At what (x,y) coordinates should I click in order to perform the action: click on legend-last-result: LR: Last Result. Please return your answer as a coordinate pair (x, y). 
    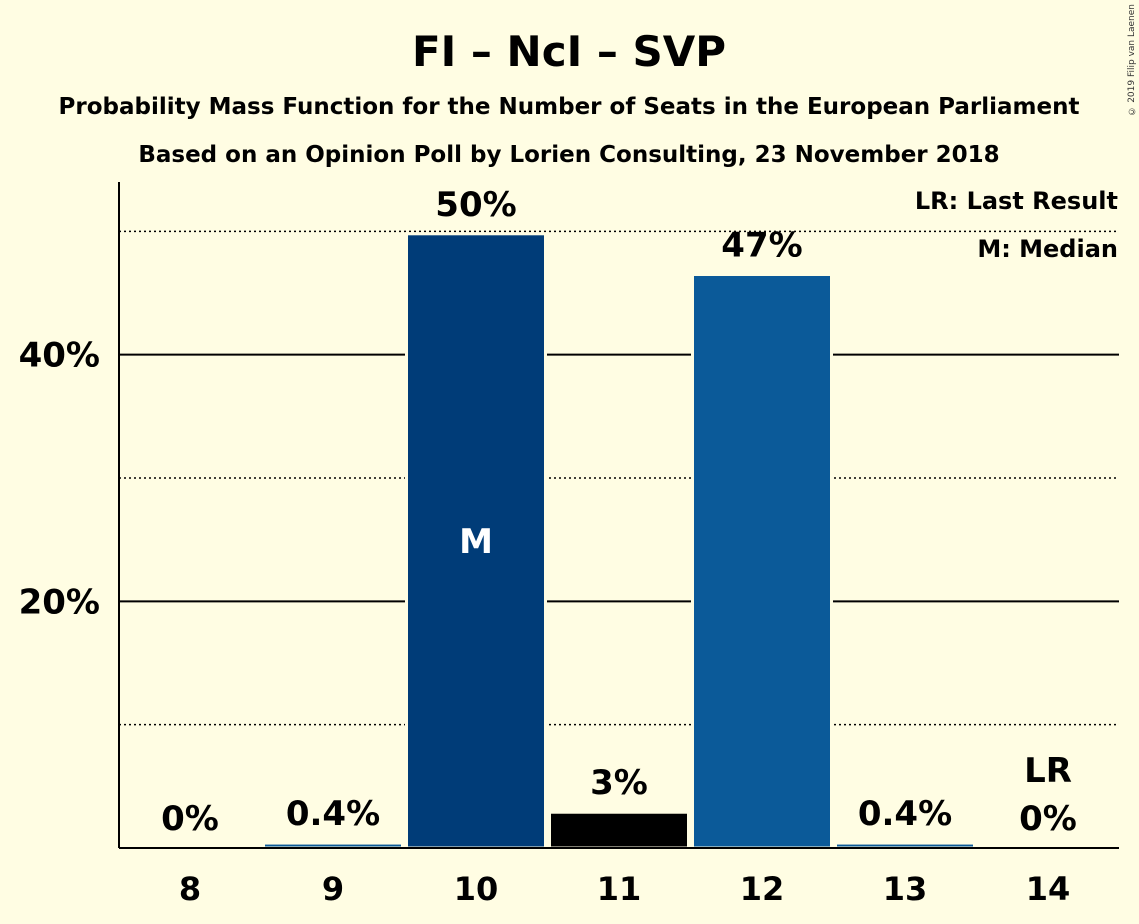
    Looking at the image, I should click on (1016, 201).